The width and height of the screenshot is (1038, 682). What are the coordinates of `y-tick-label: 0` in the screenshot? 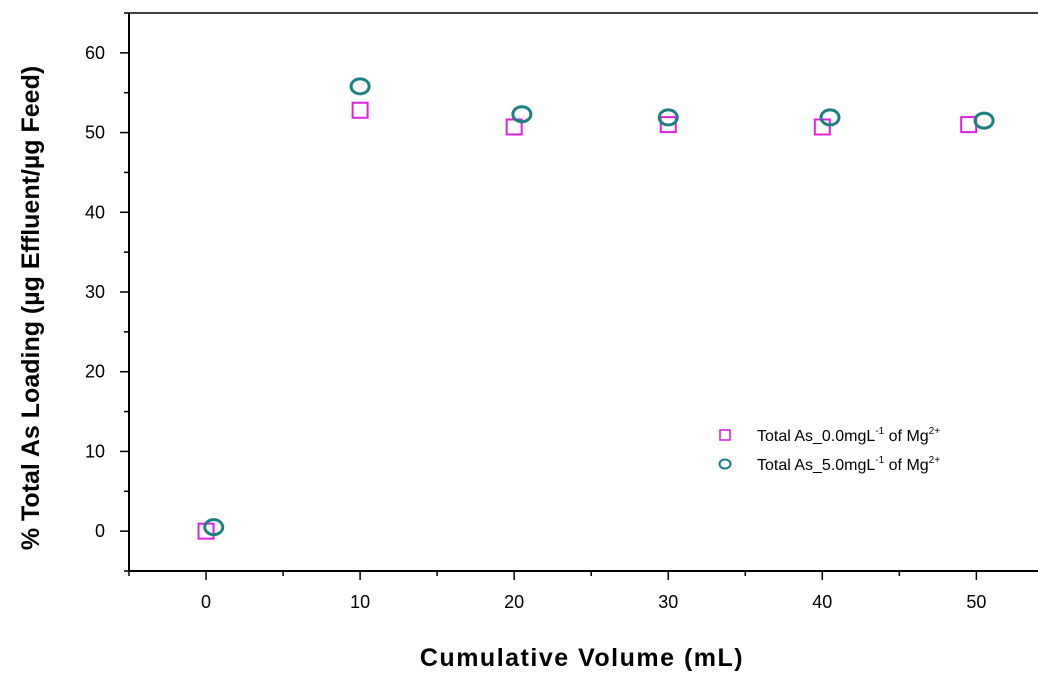 It's located at (100, 531).